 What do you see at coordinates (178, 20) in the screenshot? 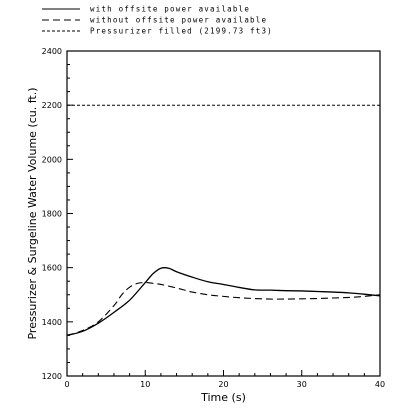
I see `legend-label: without offsite power available` at bounding box center [178, 20].